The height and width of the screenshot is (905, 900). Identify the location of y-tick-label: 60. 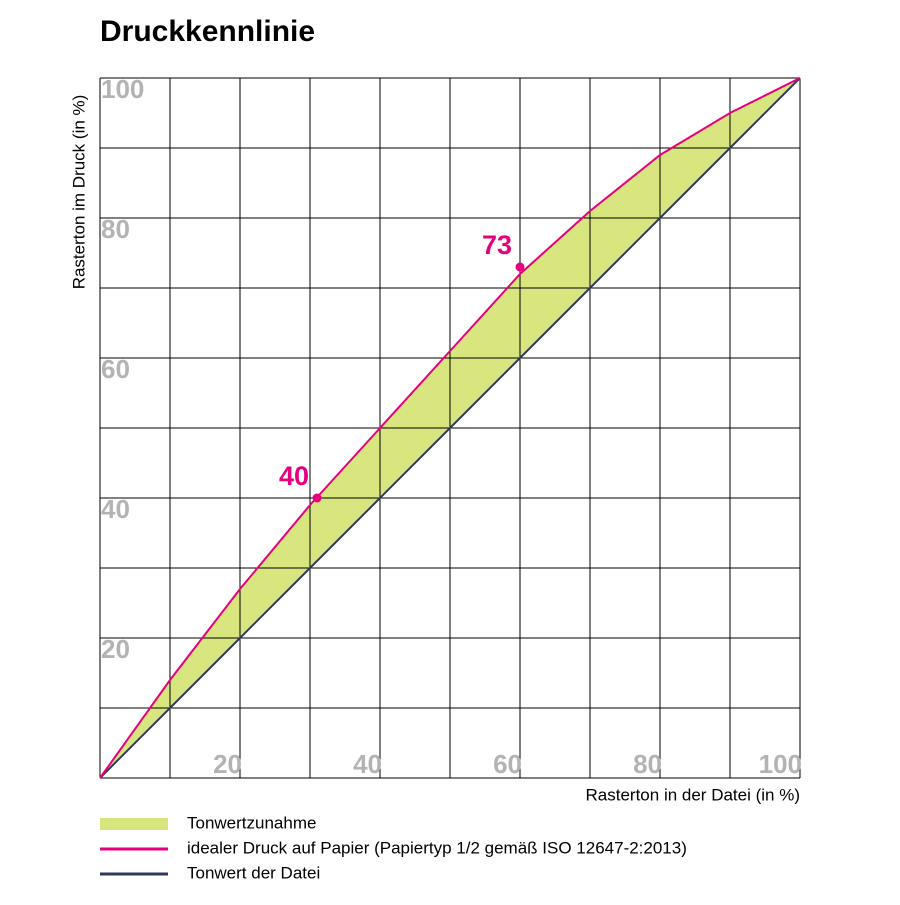
(115, 369).